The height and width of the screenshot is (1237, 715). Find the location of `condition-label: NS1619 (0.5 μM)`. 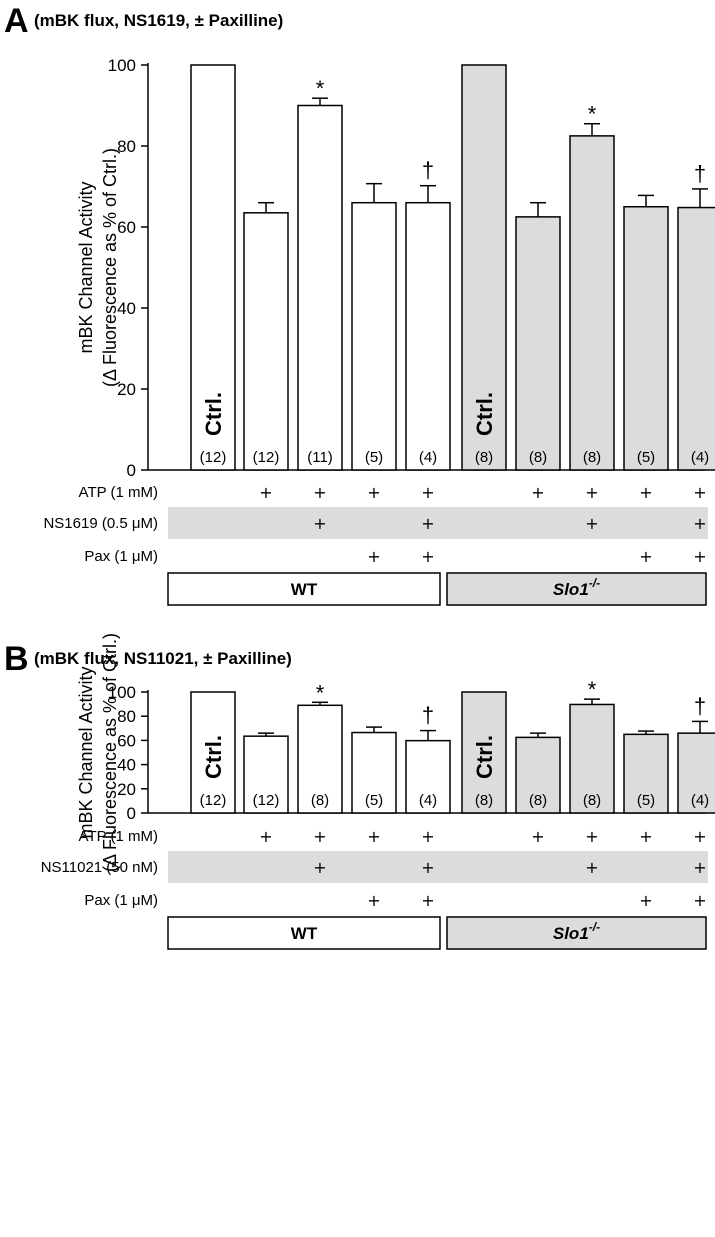

condition-label: NS1619 (0.5 μM) is located at coordinates (100, 523).